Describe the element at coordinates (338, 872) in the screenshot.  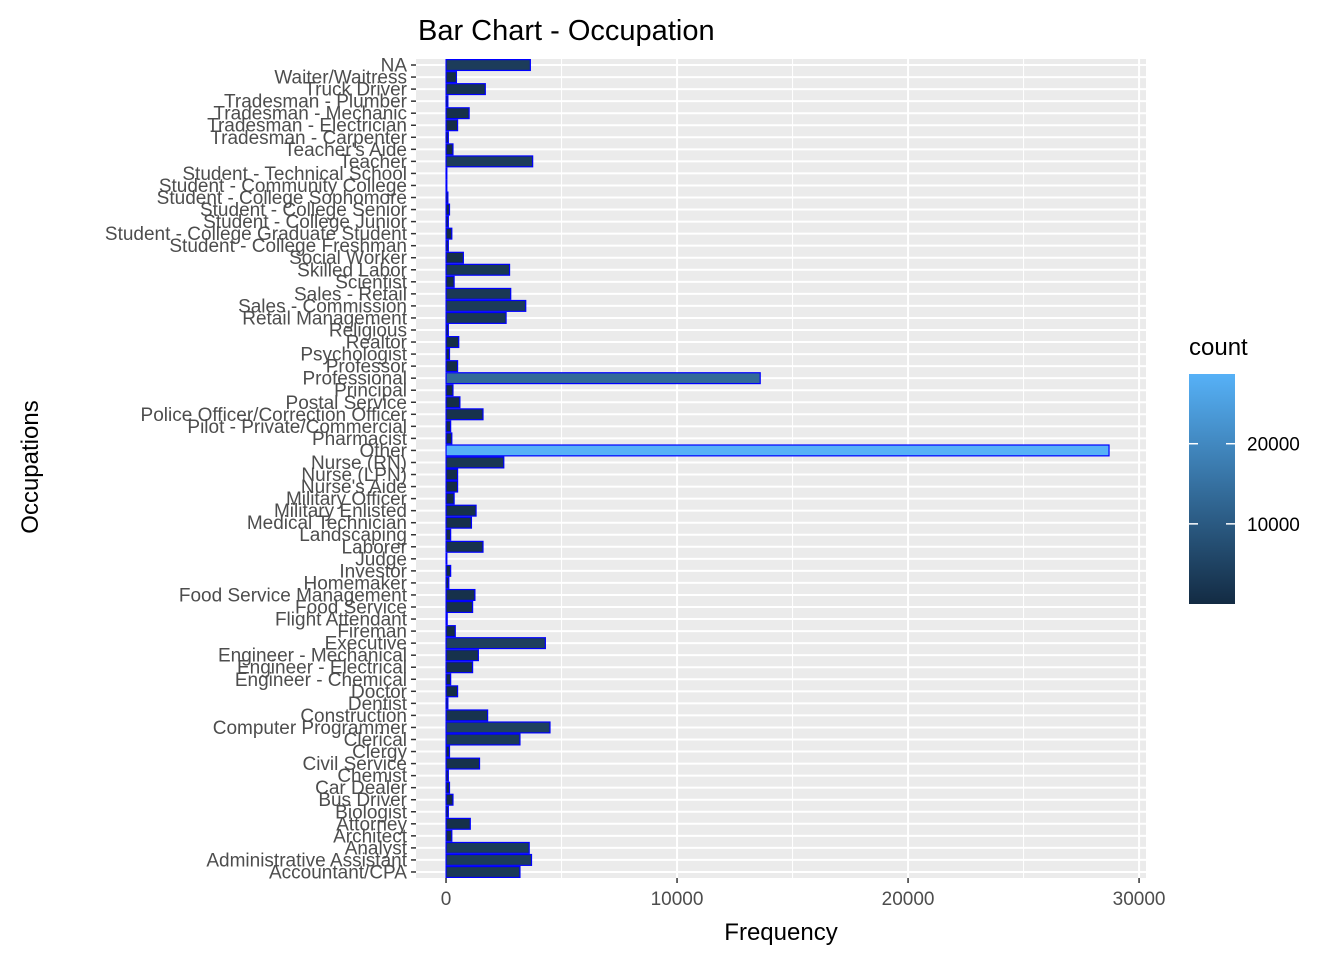
I see `y-tick-label: Accountant/CPA` at that location.